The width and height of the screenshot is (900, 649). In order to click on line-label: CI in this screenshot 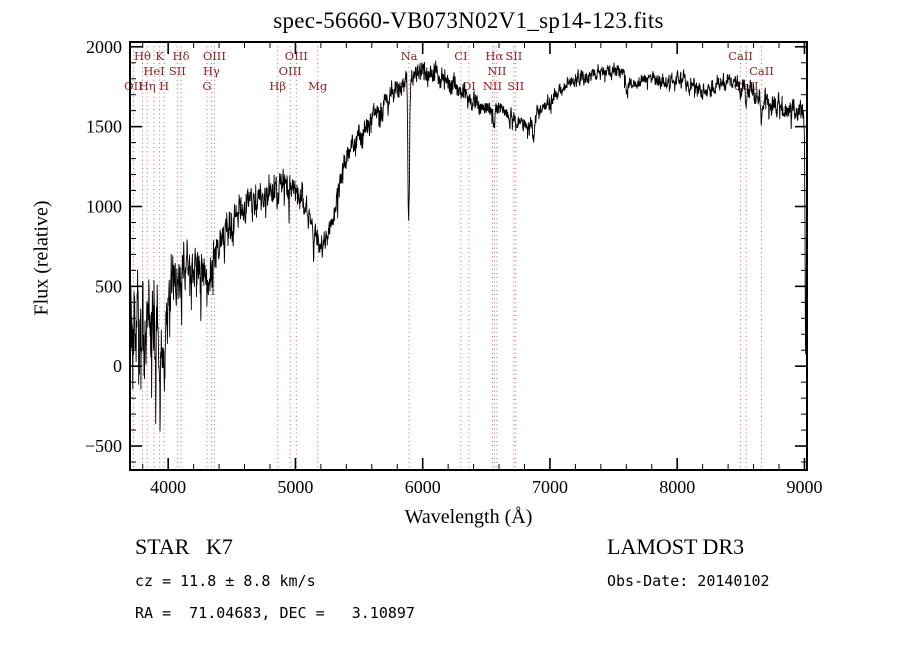, I will do `click(460, 56)`.